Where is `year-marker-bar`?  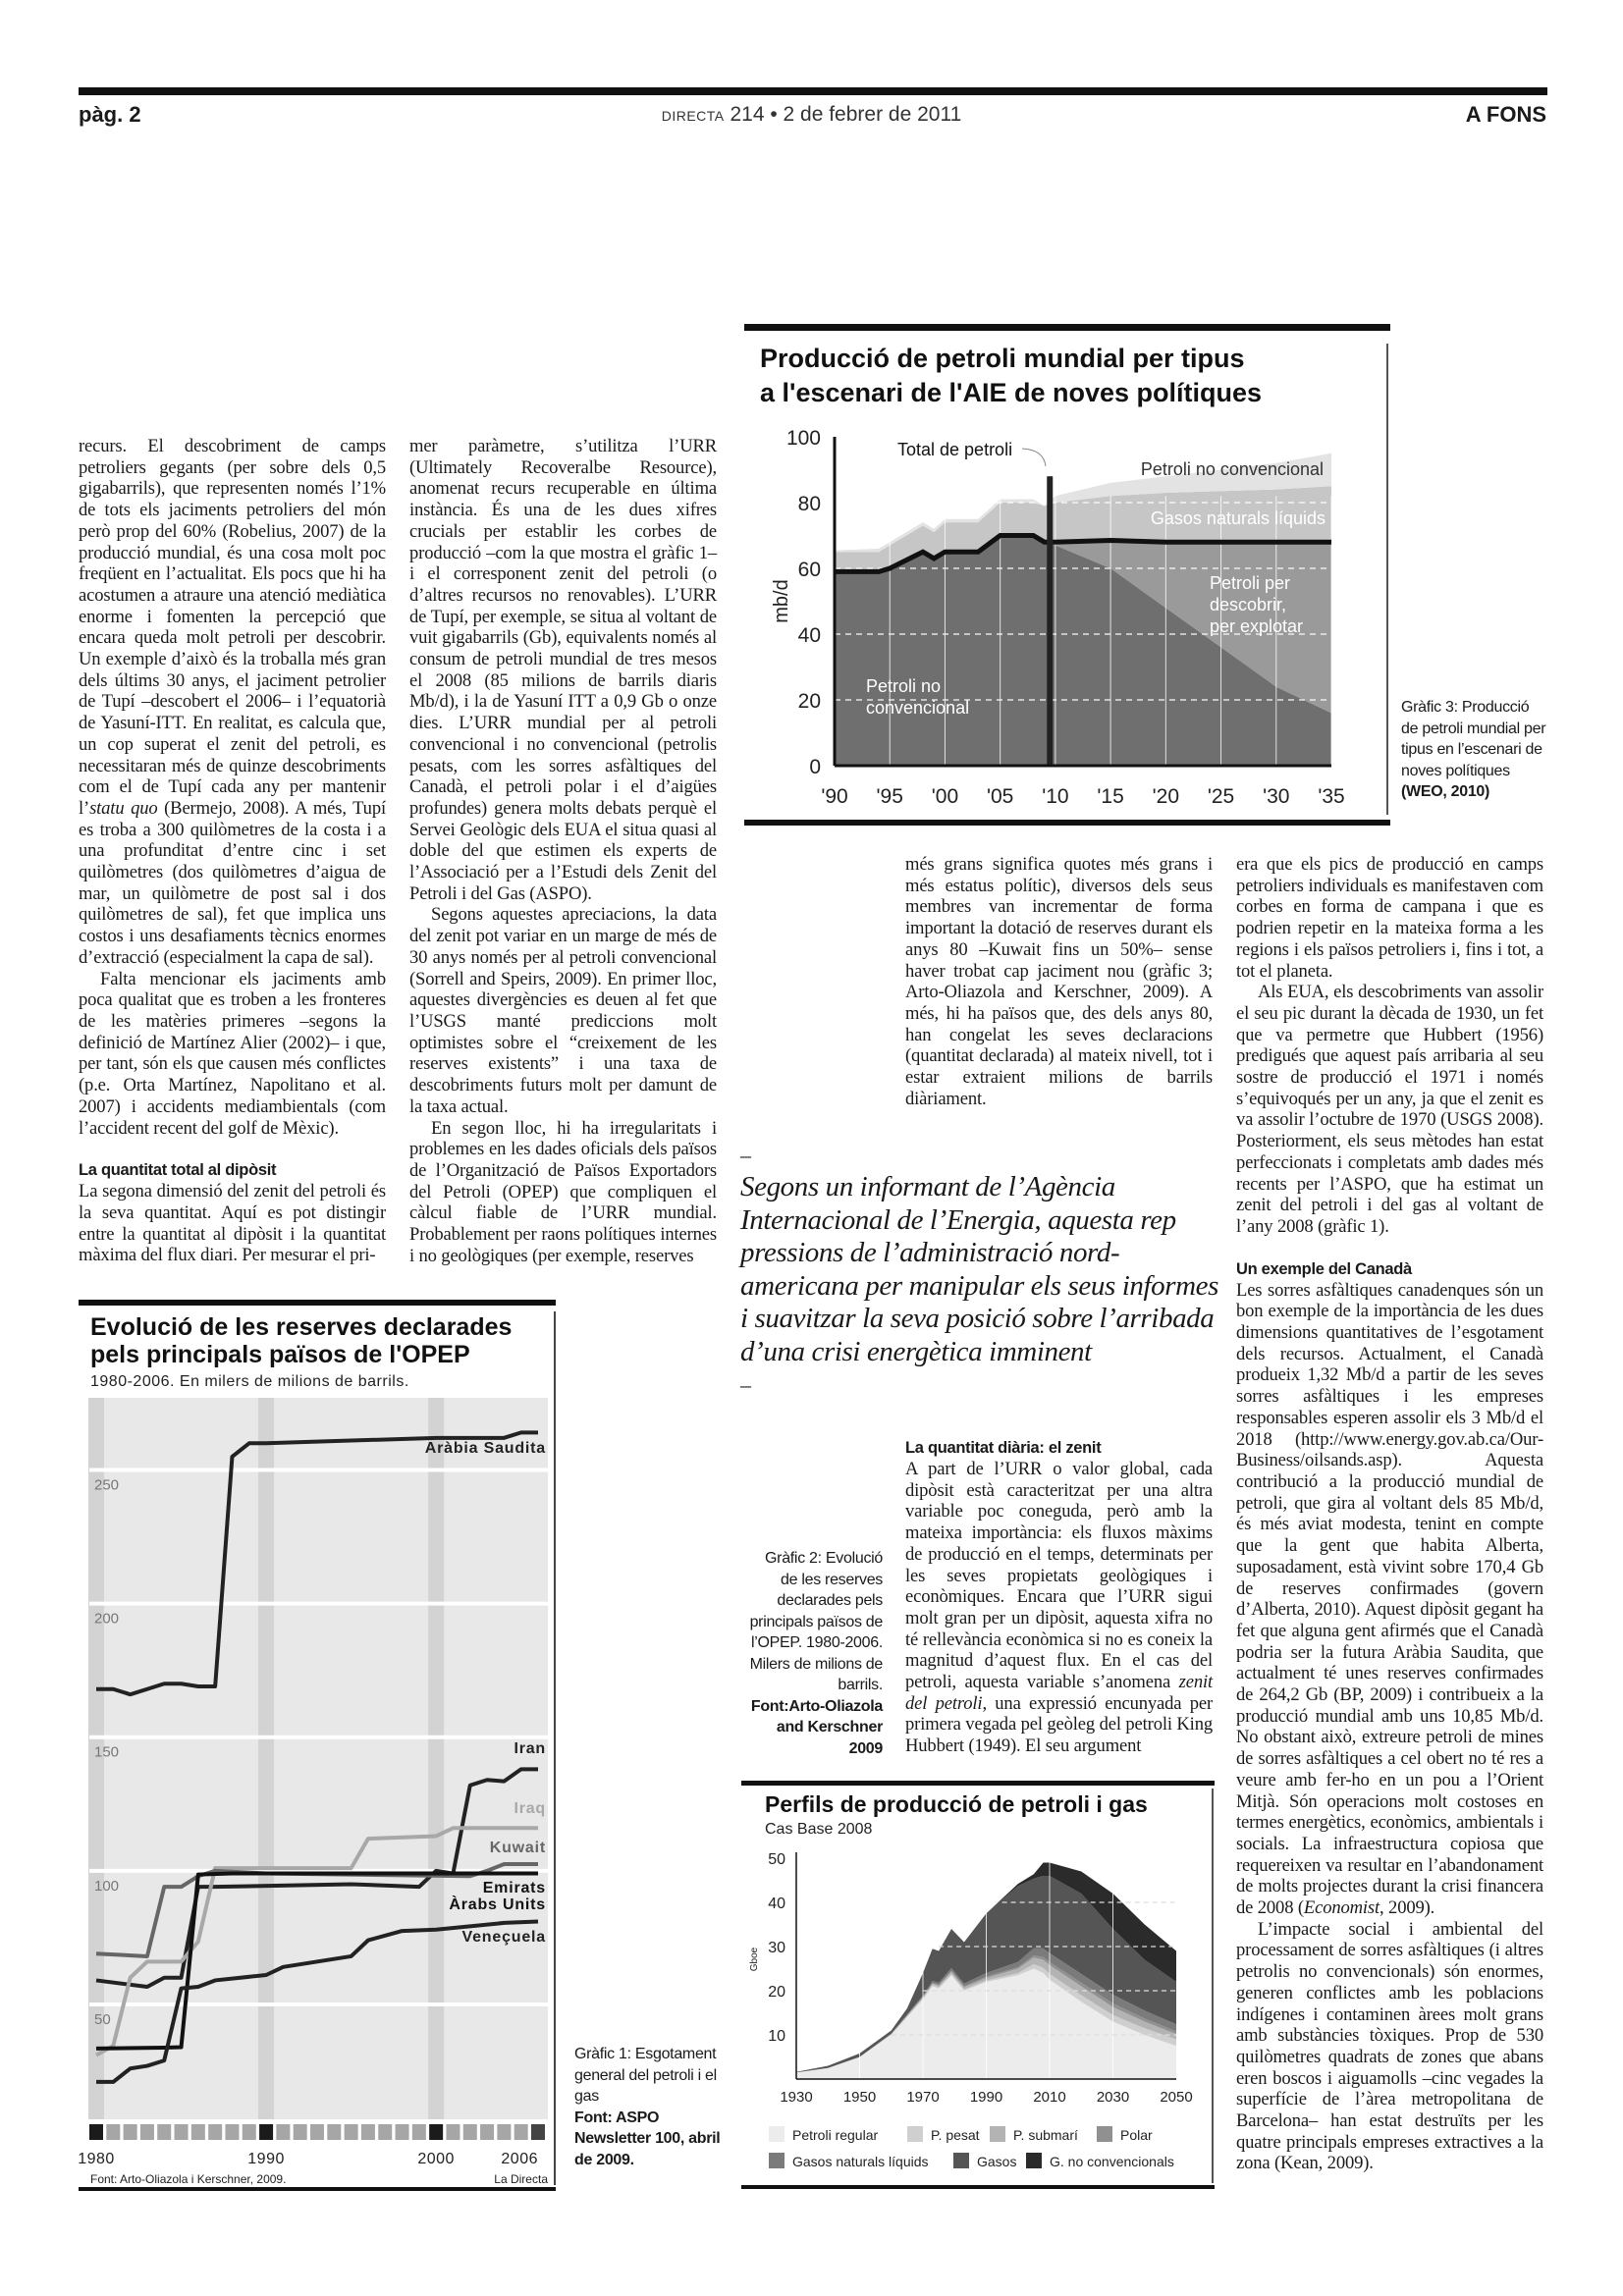
year-marker-bar is located at coordinates (1050, 621).